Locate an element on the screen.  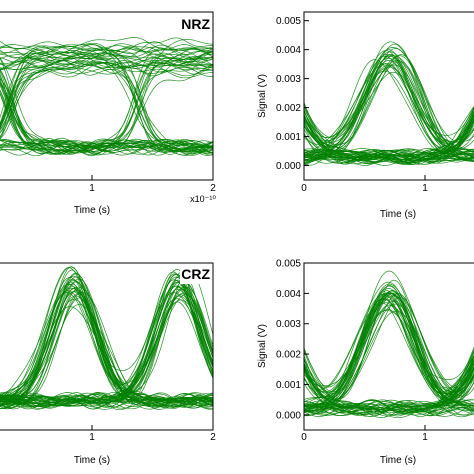
y-tick-label: 0.004 is located at coordinates (288, 50).